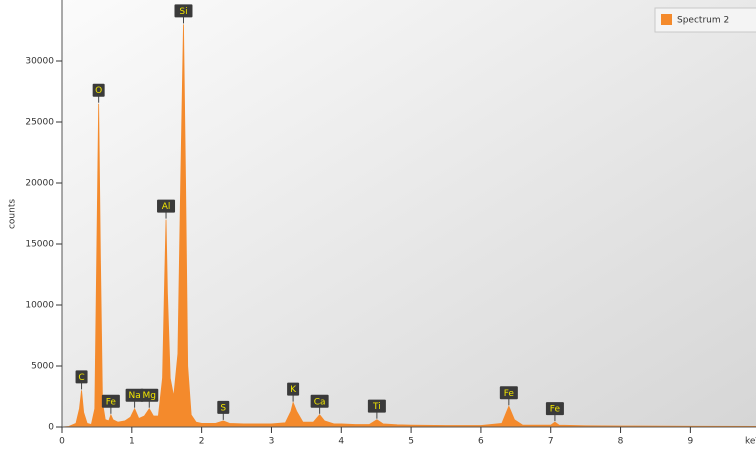 The width and height of the screenshot is (756, 452). Describe the element at coordinates (666, 19) in the screenshot. I see `legend-swatch` at that location.